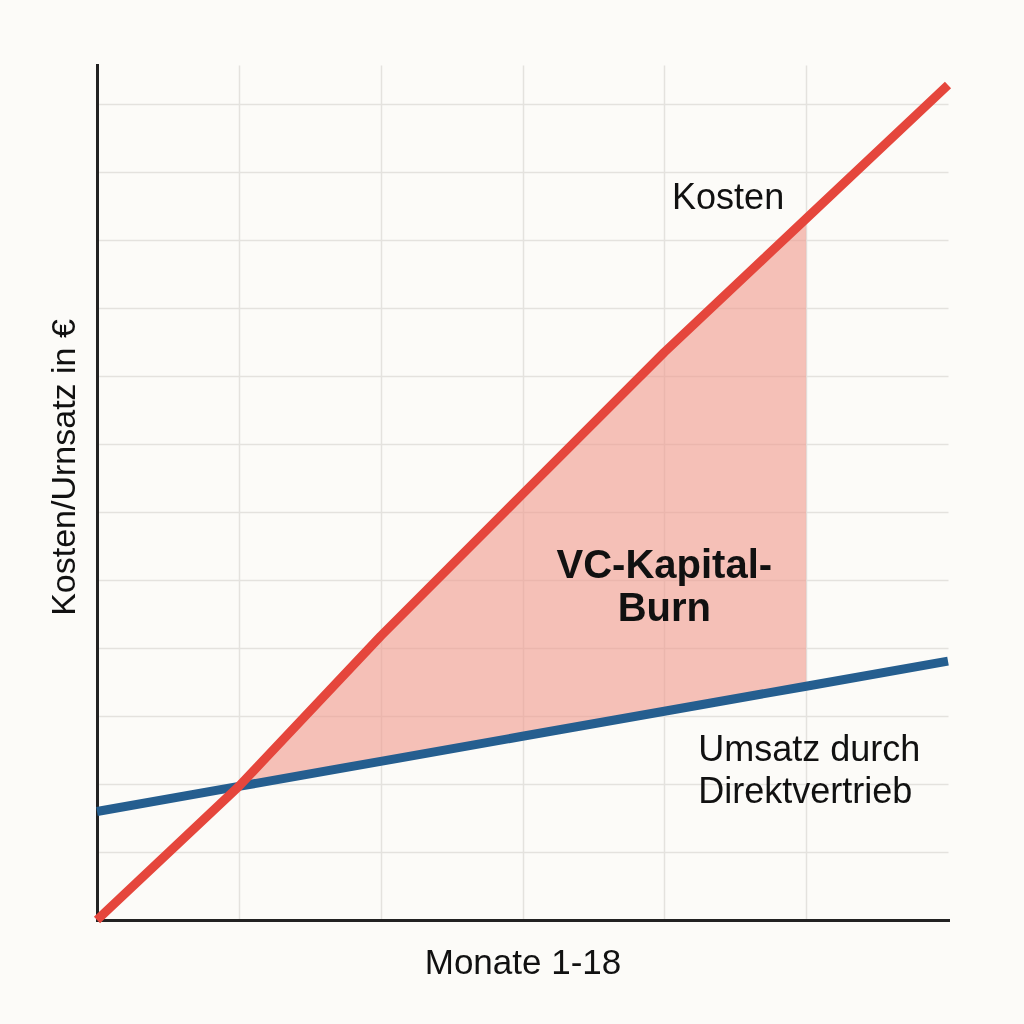  Describe the element at coordinates (664, 585) in the screenshot. I see `series-label: VC-Kapital-Burn` at that location.